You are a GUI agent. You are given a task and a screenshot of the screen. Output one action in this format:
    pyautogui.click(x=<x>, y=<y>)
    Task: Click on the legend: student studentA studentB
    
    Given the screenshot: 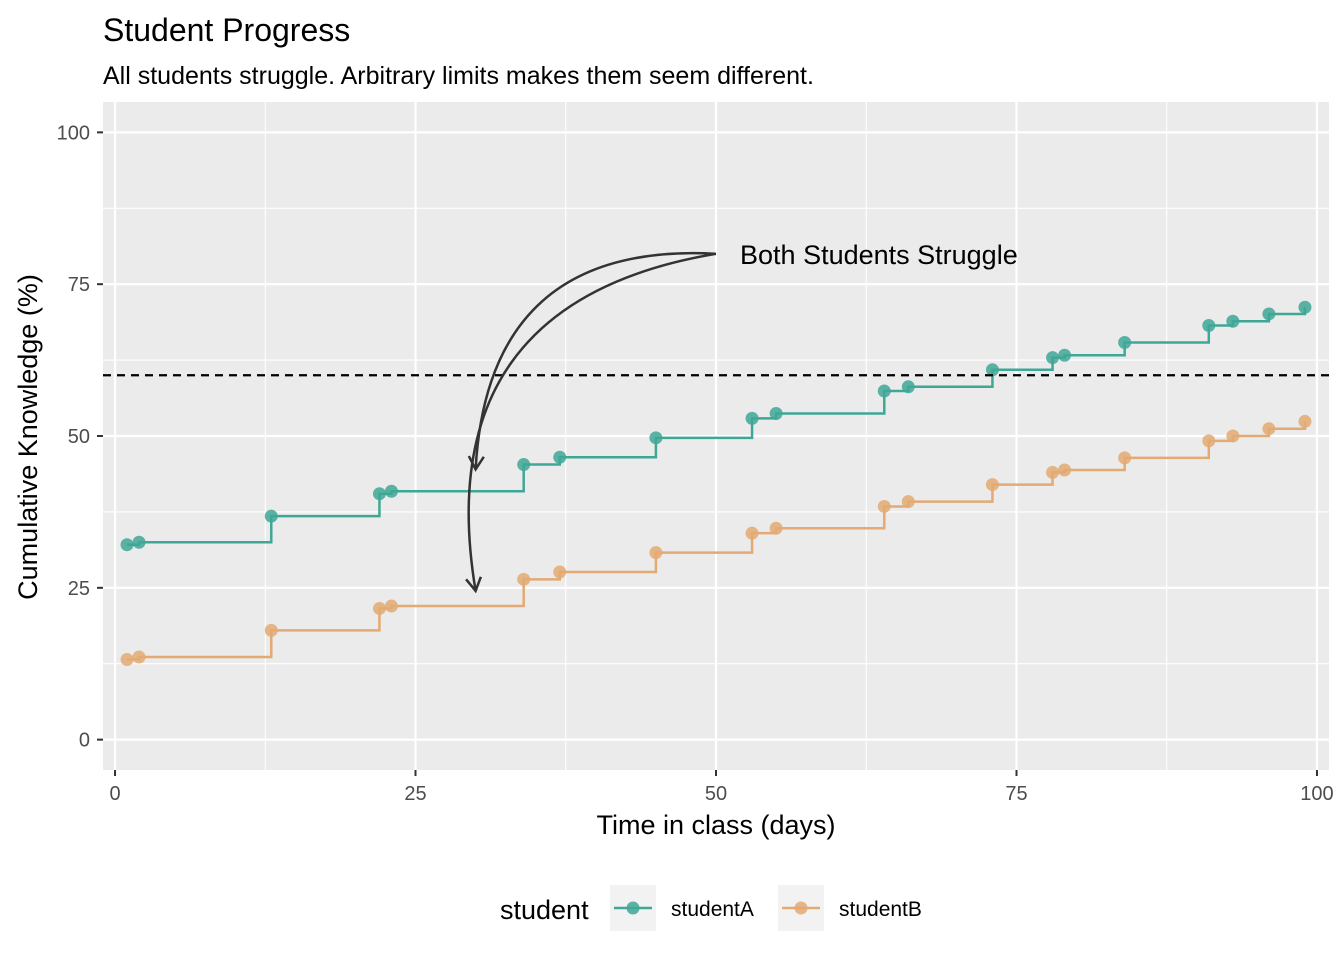 What is the action you would take?
    pyautogui.click(x=711, y=908)
    